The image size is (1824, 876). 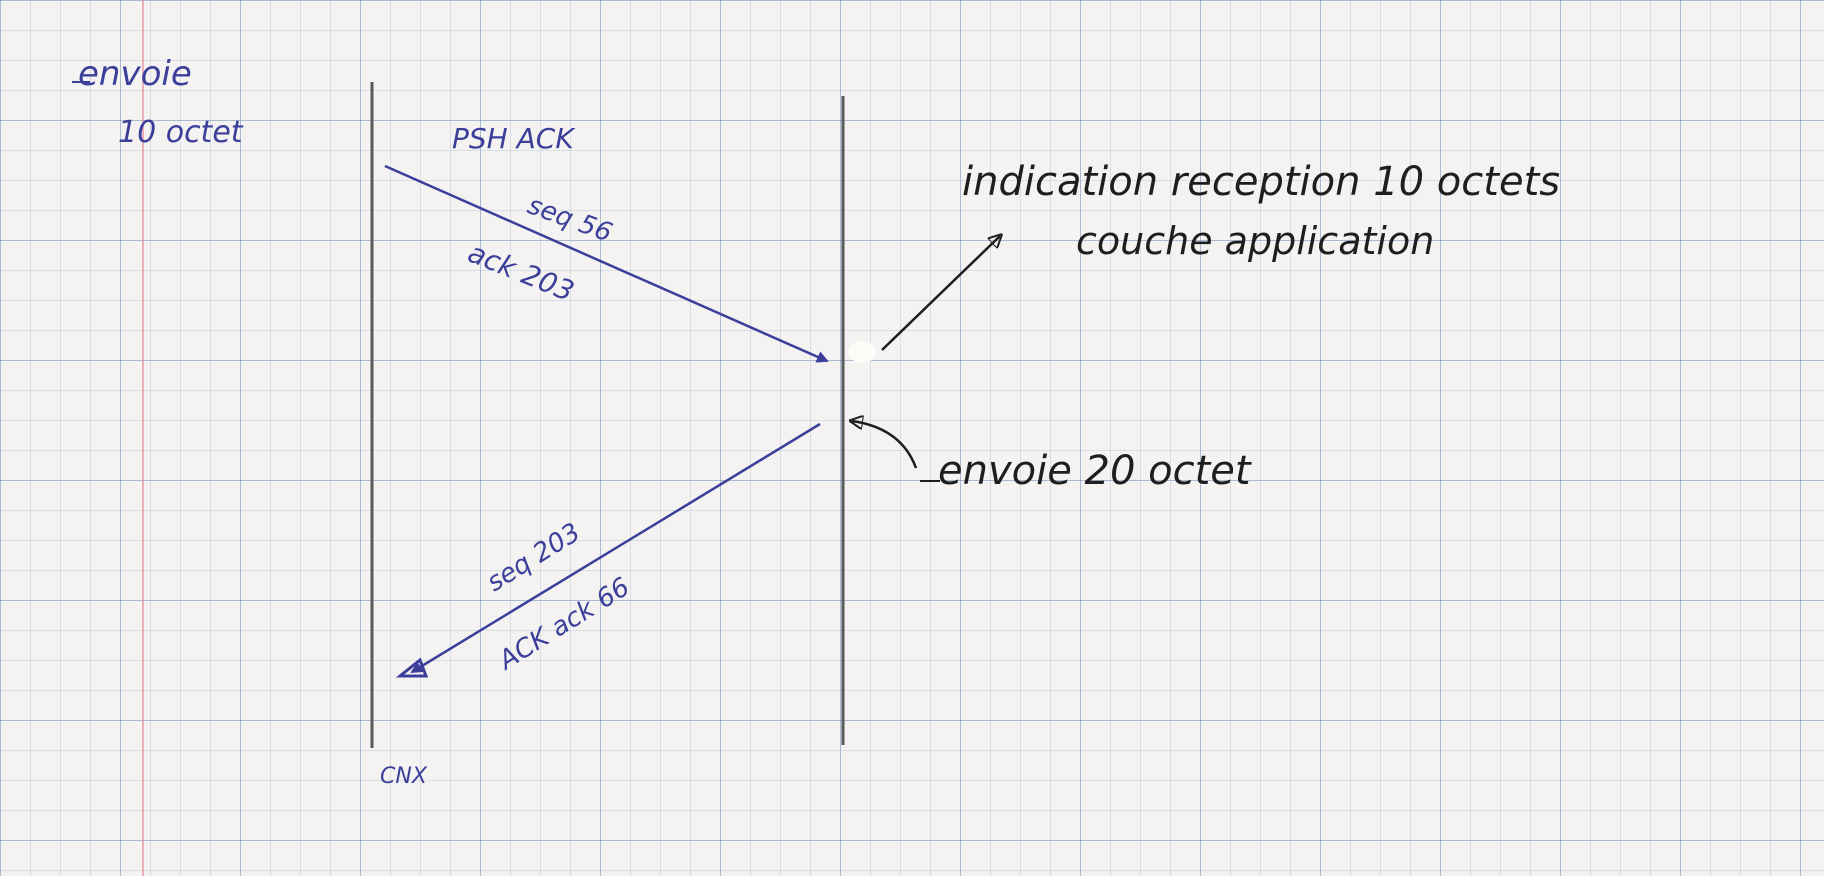 I want to click on forward-segment-arrow, so click(x=606, y=263).